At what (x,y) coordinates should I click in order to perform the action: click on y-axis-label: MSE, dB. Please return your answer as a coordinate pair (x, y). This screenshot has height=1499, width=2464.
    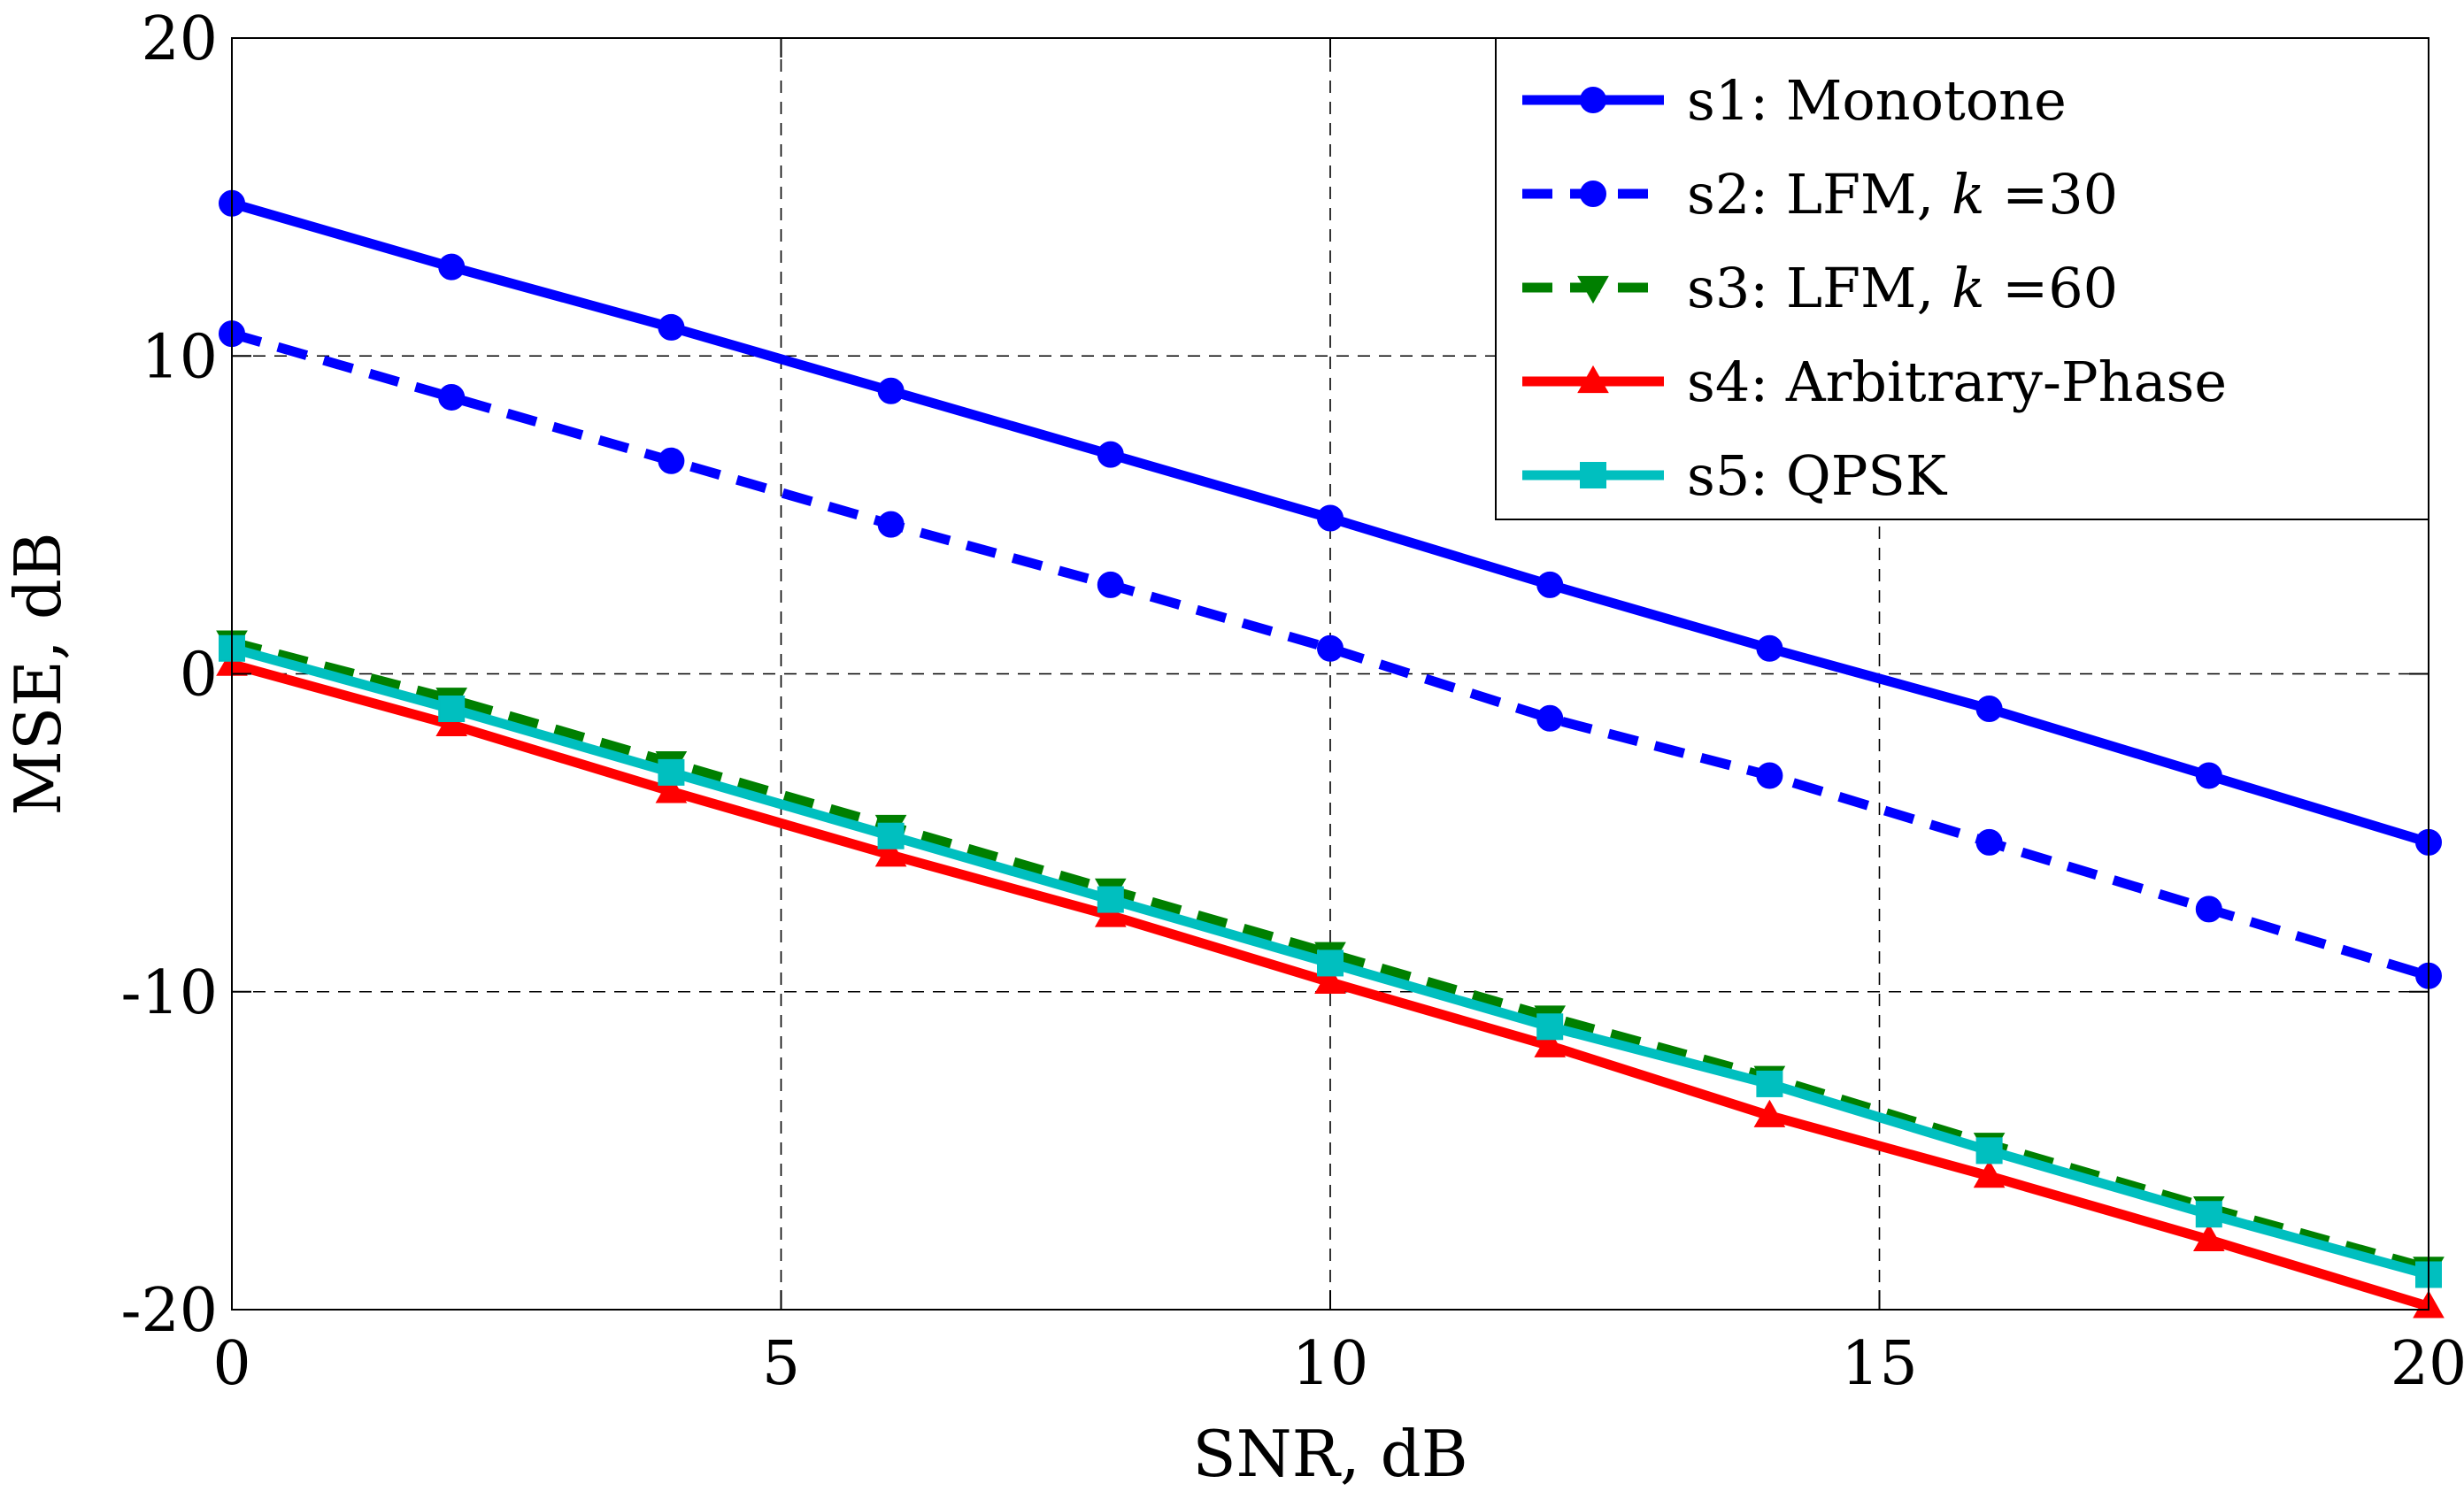
    Looking at the image, I should click on (38, 673).